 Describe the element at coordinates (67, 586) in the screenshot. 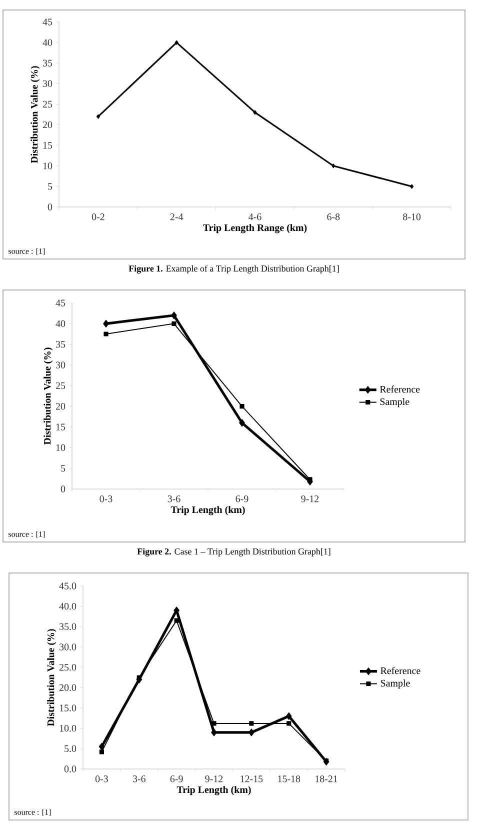

I see `y-tick-label: 45.0` at that location.